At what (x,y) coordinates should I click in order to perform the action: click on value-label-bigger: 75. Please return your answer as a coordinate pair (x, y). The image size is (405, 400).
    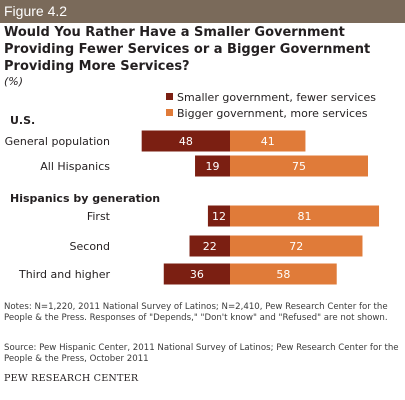
    Looking at the image, I should click on (299, 166).